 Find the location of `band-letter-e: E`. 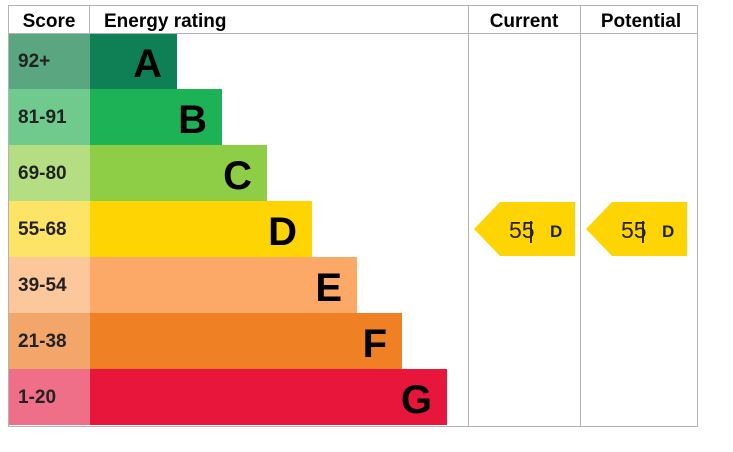

band-letter-e: E is located at coordinates (328, 288).